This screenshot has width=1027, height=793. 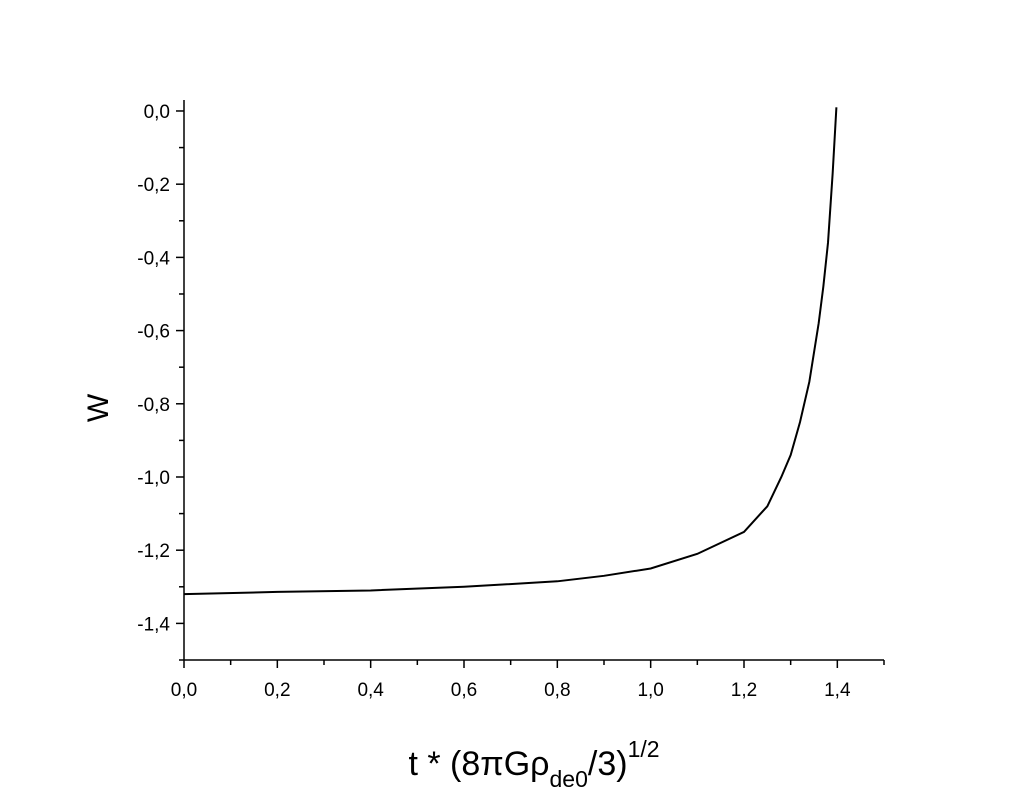 I want to click on x-title-sub: de0, so click(x=569, y=779).